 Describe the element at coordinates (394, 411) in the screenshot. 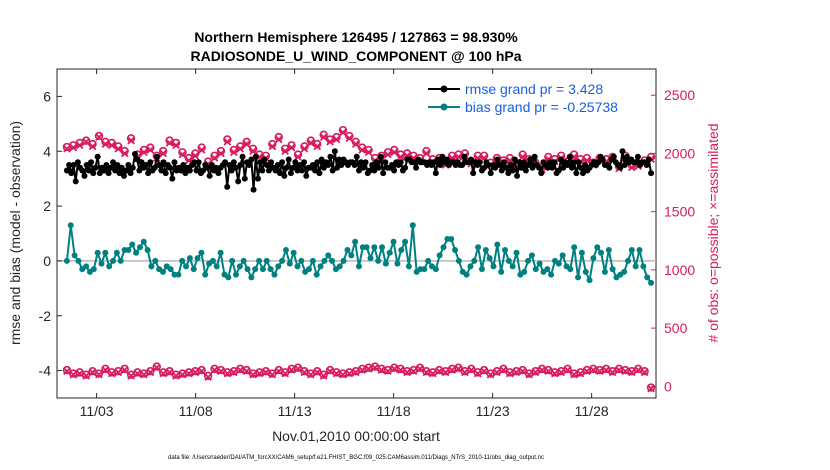

I see `x-tick-label: 11/18` at that location.